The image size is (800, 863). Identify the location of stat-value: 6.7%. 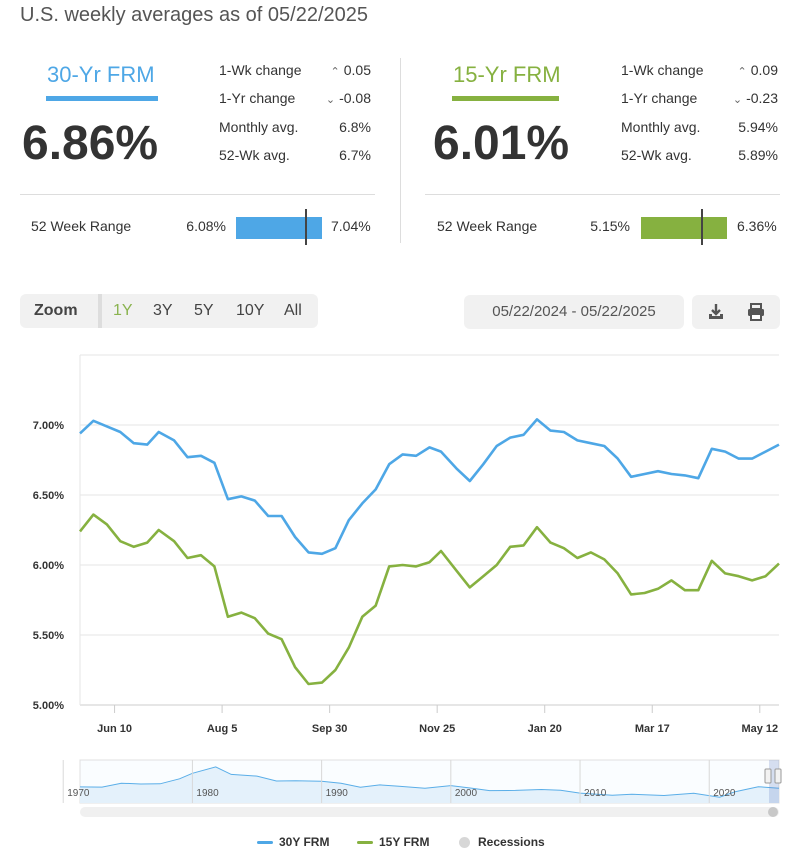
(355, 155).